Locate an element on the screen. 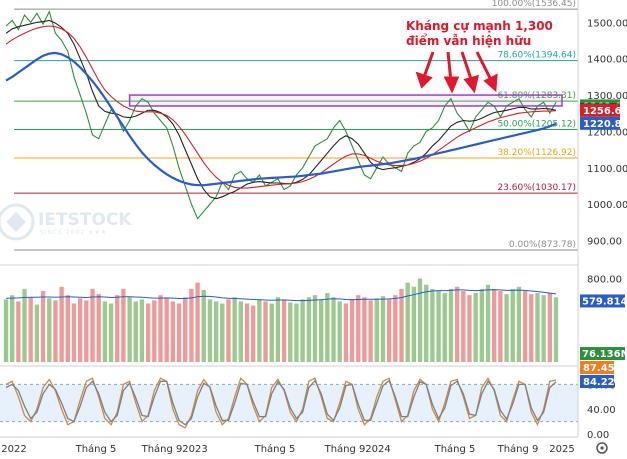  volume-badges: 579.814M 76.136M is located at coordinates (603, 327).